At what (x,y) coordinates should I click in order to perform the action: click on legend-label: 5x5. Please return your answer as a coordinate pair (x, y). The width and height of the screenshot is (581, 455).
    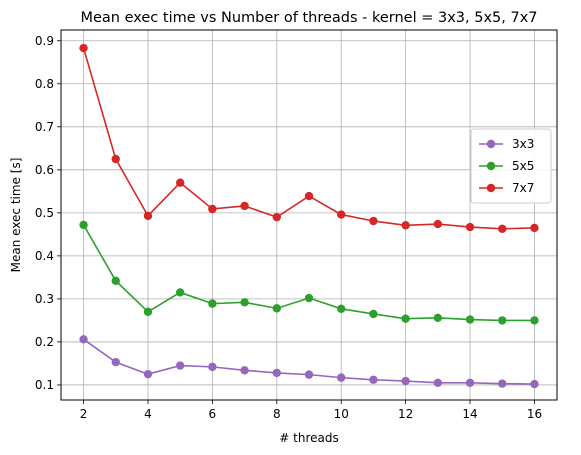
    Looking at the image, I should click on (523, 166).